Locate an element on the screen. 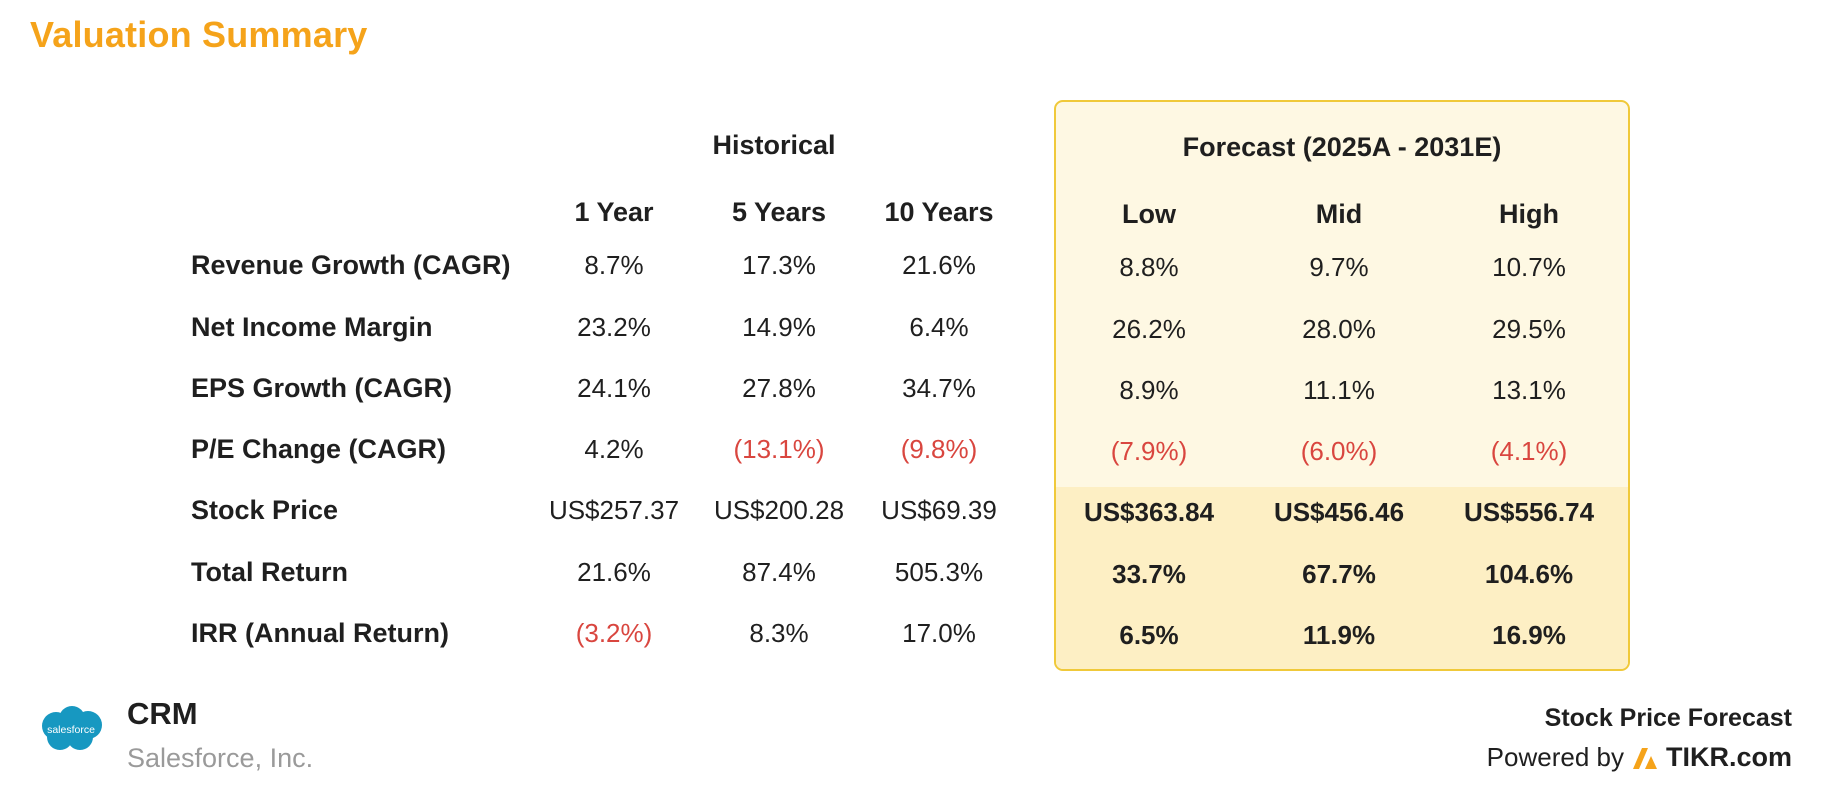  historical-header: Historical is located at coordinates (774, 145).